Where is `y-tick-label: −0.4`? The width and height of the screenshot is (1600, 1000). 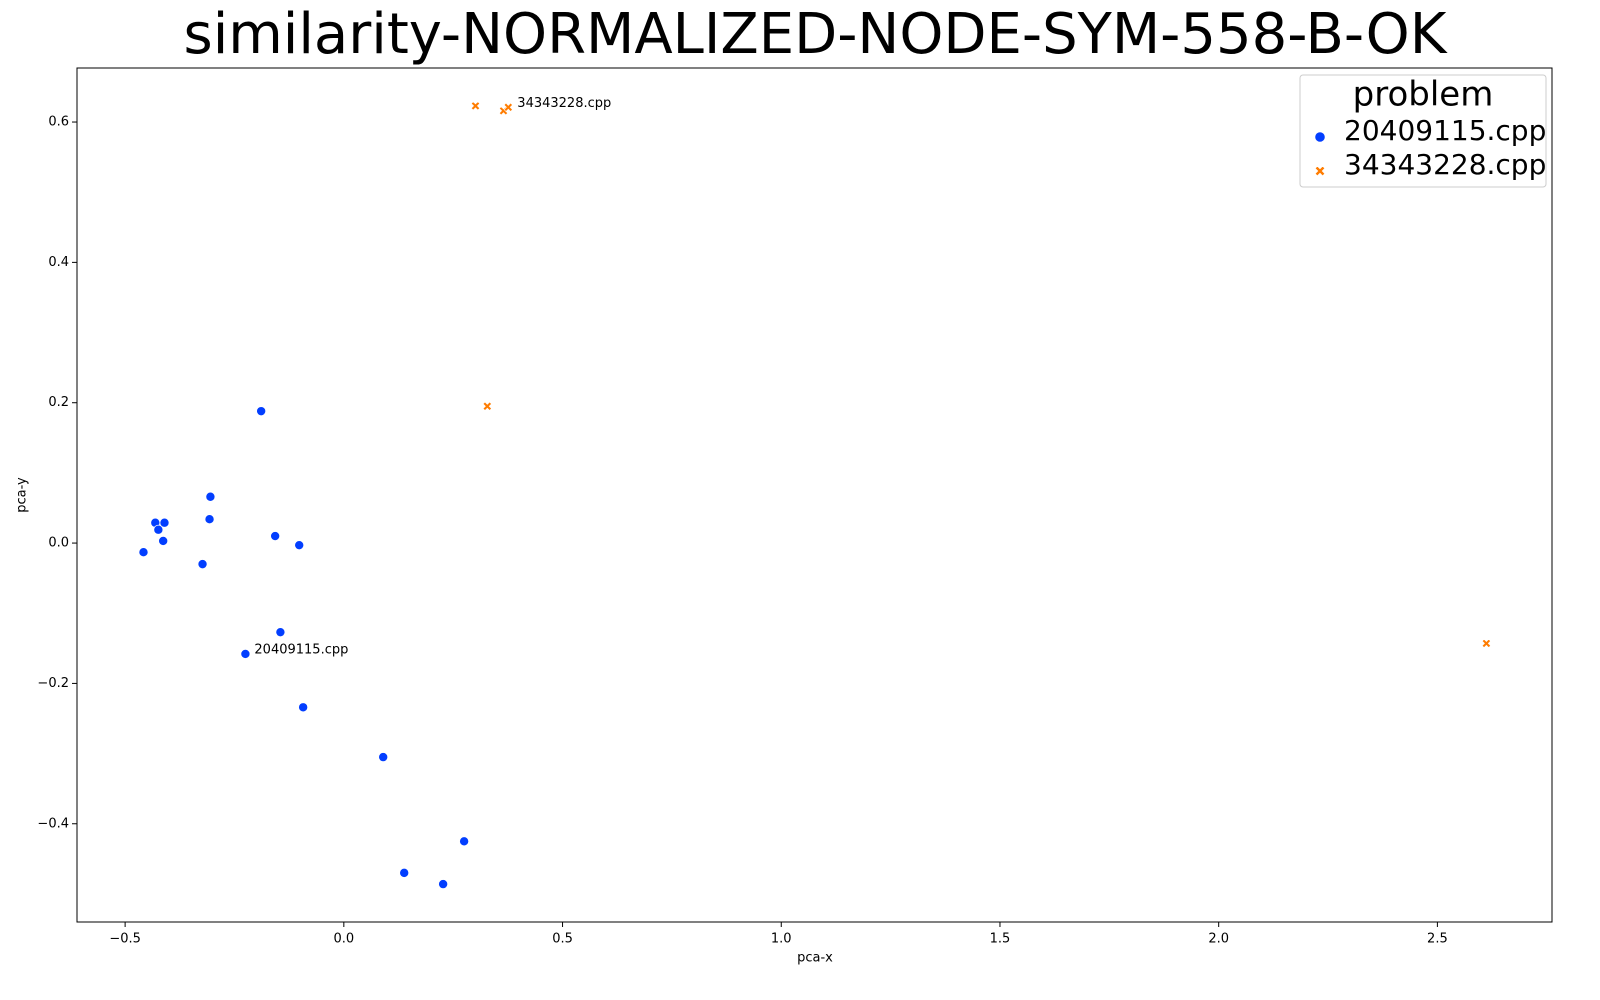
y-tick-label: −0.4 is located at coordinates (53, 823).